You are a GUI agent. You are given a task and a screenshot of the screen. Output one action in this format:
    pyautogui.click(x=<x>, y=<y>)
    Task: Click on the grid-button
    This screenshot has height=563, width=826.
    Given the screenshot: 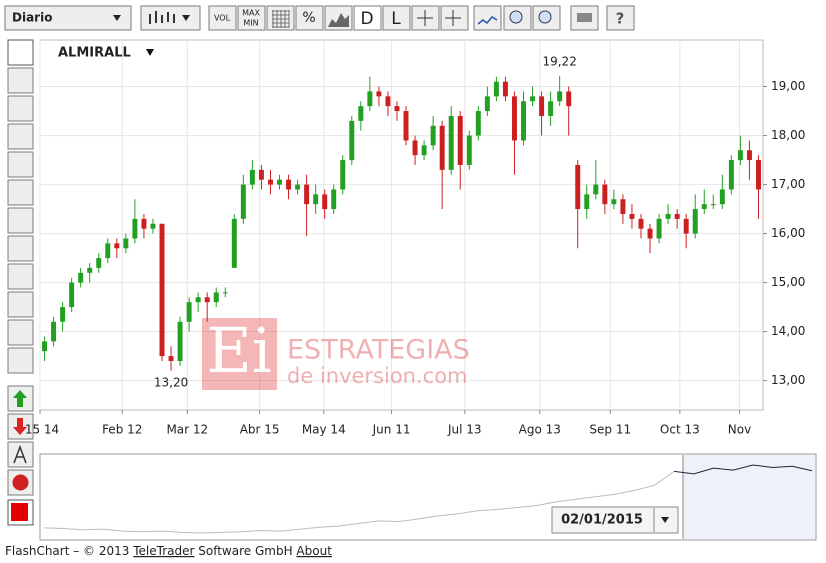 What is the action you would take?
    pyautogui.click(x=280, y=18)
    